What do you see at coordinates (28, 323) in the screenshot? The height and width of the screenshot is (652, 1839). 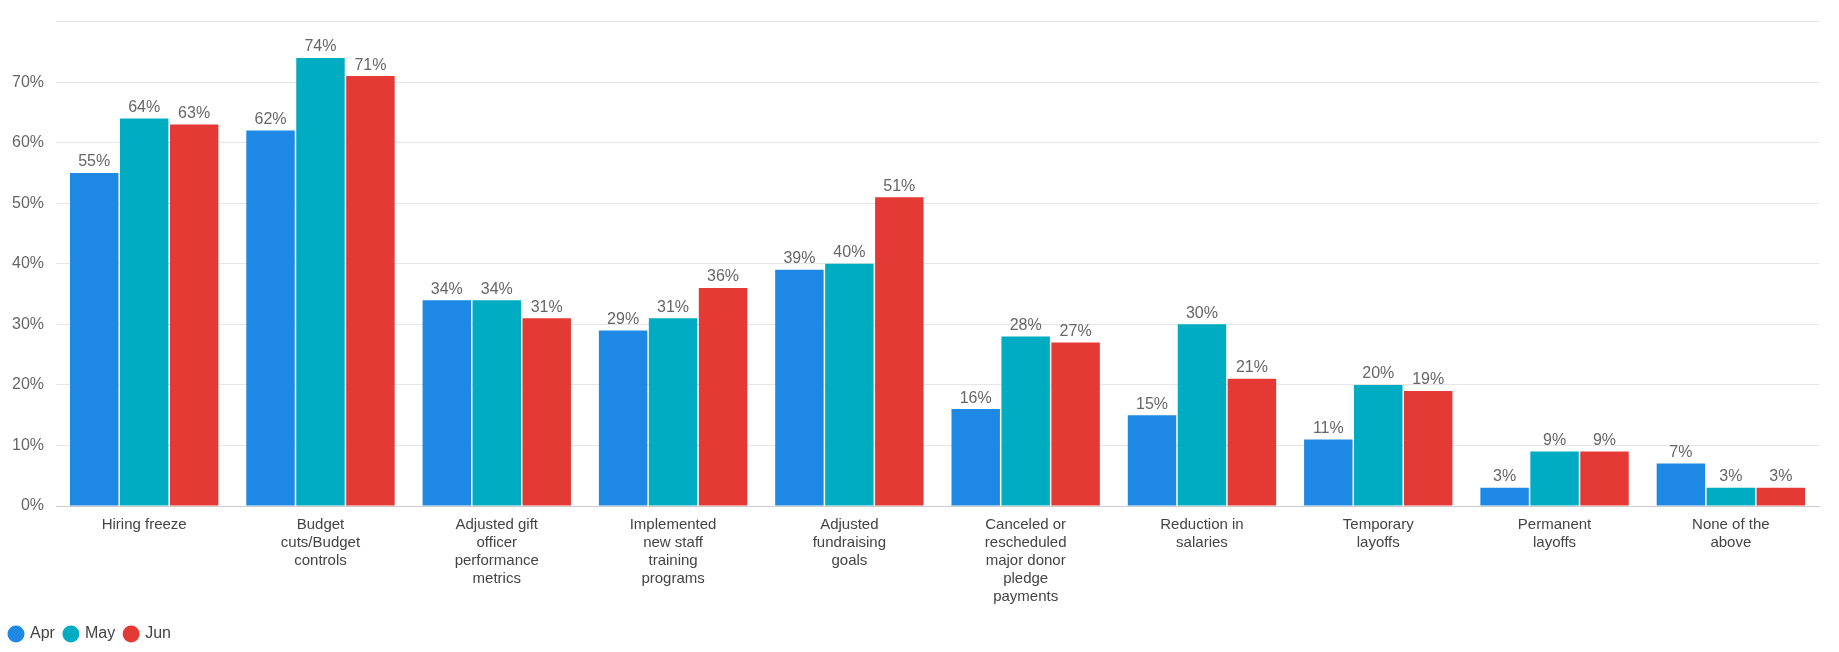 I see `y-tick-label: 30%` at bounding box center [28, 323].